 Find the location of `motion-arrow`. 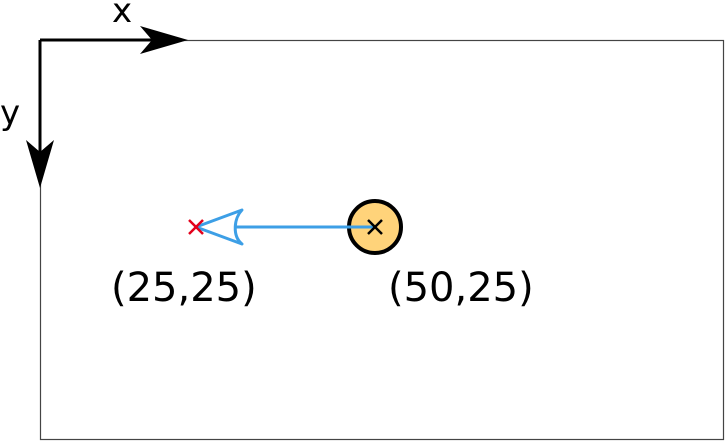

motion-arrow is located at coordinates (284, 227).